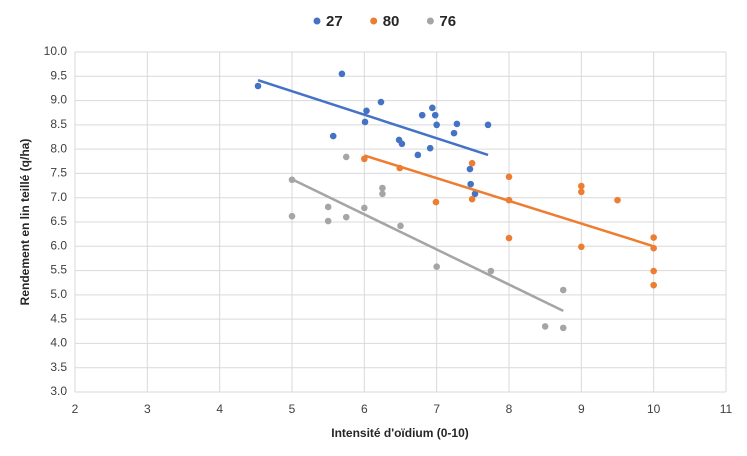 This screenshot has width=747, height=456. I want to click on x-tick-label: 2, so click(75, 409).